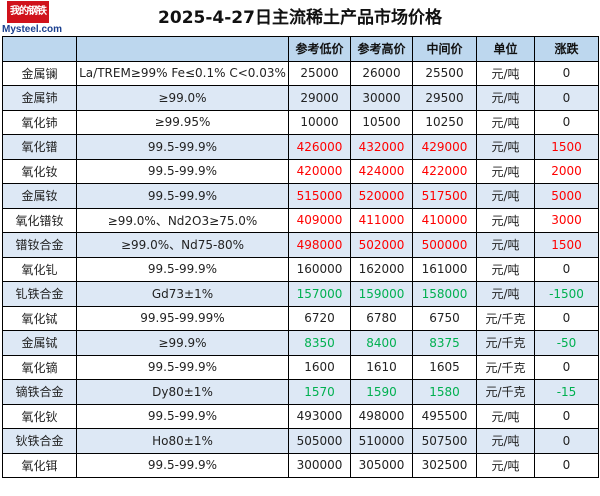 The height and width of the screenshot is (496, 600). I want to click on table-row: 氧化钆 99.5-99.9% 160000 162000 161000 元/吨 0, so click(300, 269).